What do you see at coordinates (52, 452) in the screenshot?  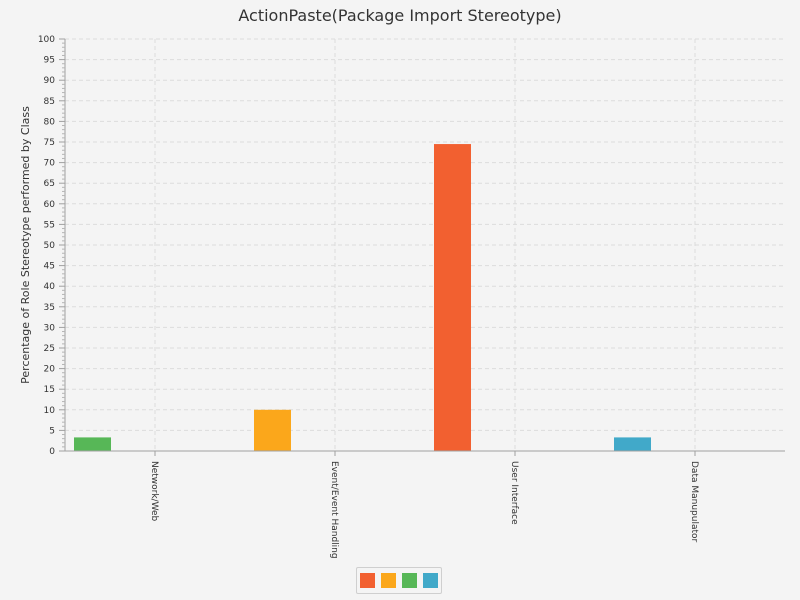 I see `y-tick-label: 0` at bounding box center [52, 452].